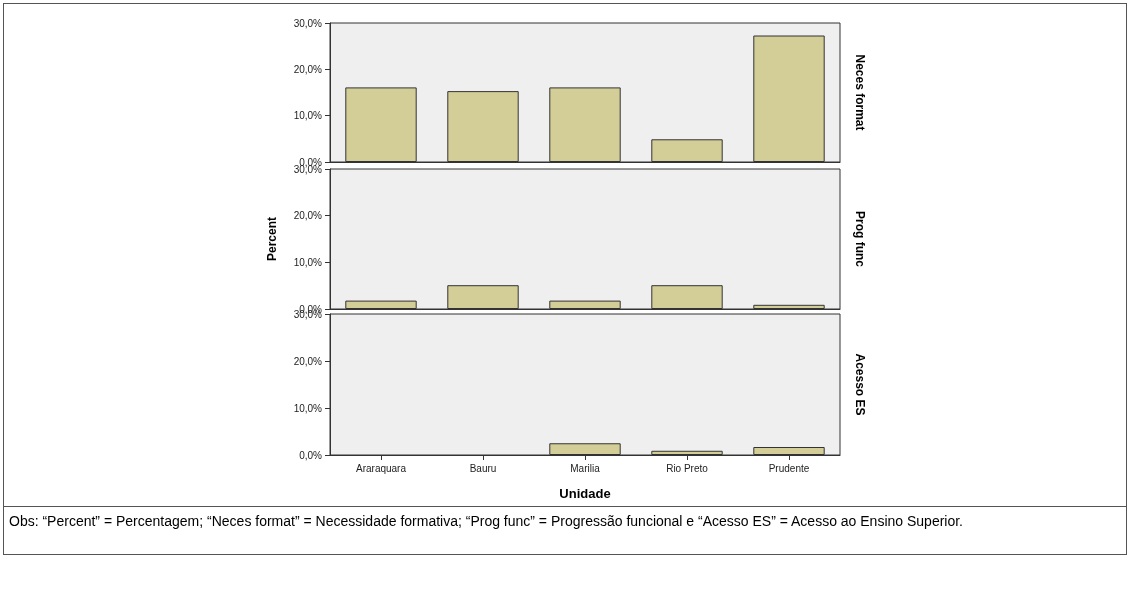 This screenshot has width=1132, height=592. Describe the element at coordinates (381, 468) in the screenshot. I see `x-tick-label: Araraquara` at that location.